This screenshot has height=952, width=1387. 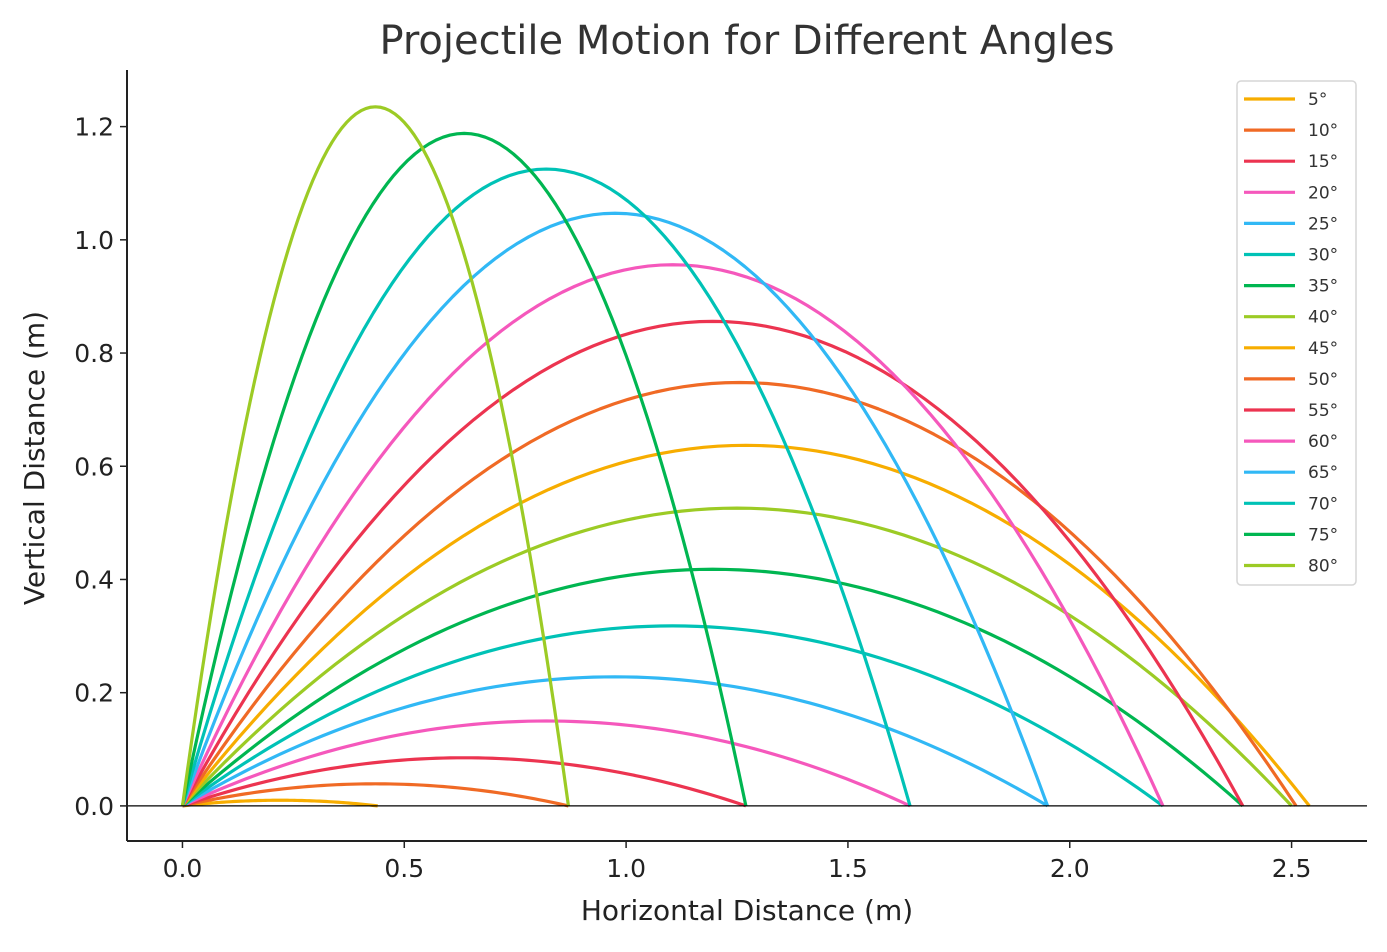 What do you see at coordinates (1070, 868) in the screenshot?
I see `x-tick-label: 2.0` at bounding box center [1070, 868].